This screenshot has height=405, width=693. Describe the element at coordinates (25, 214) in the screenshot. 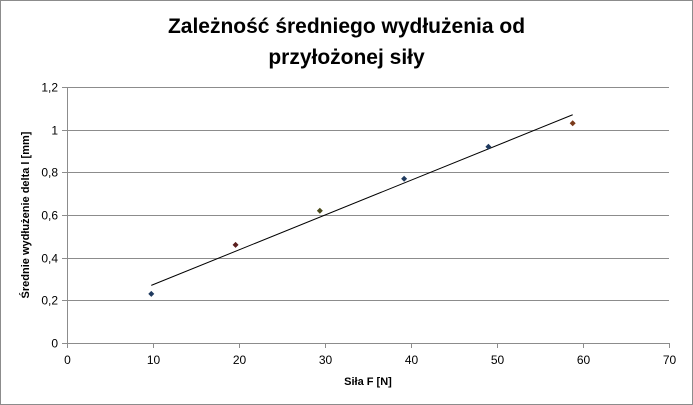

I see `y-axis-title: Średnie wydłużenie delta l [mm]` at that location.